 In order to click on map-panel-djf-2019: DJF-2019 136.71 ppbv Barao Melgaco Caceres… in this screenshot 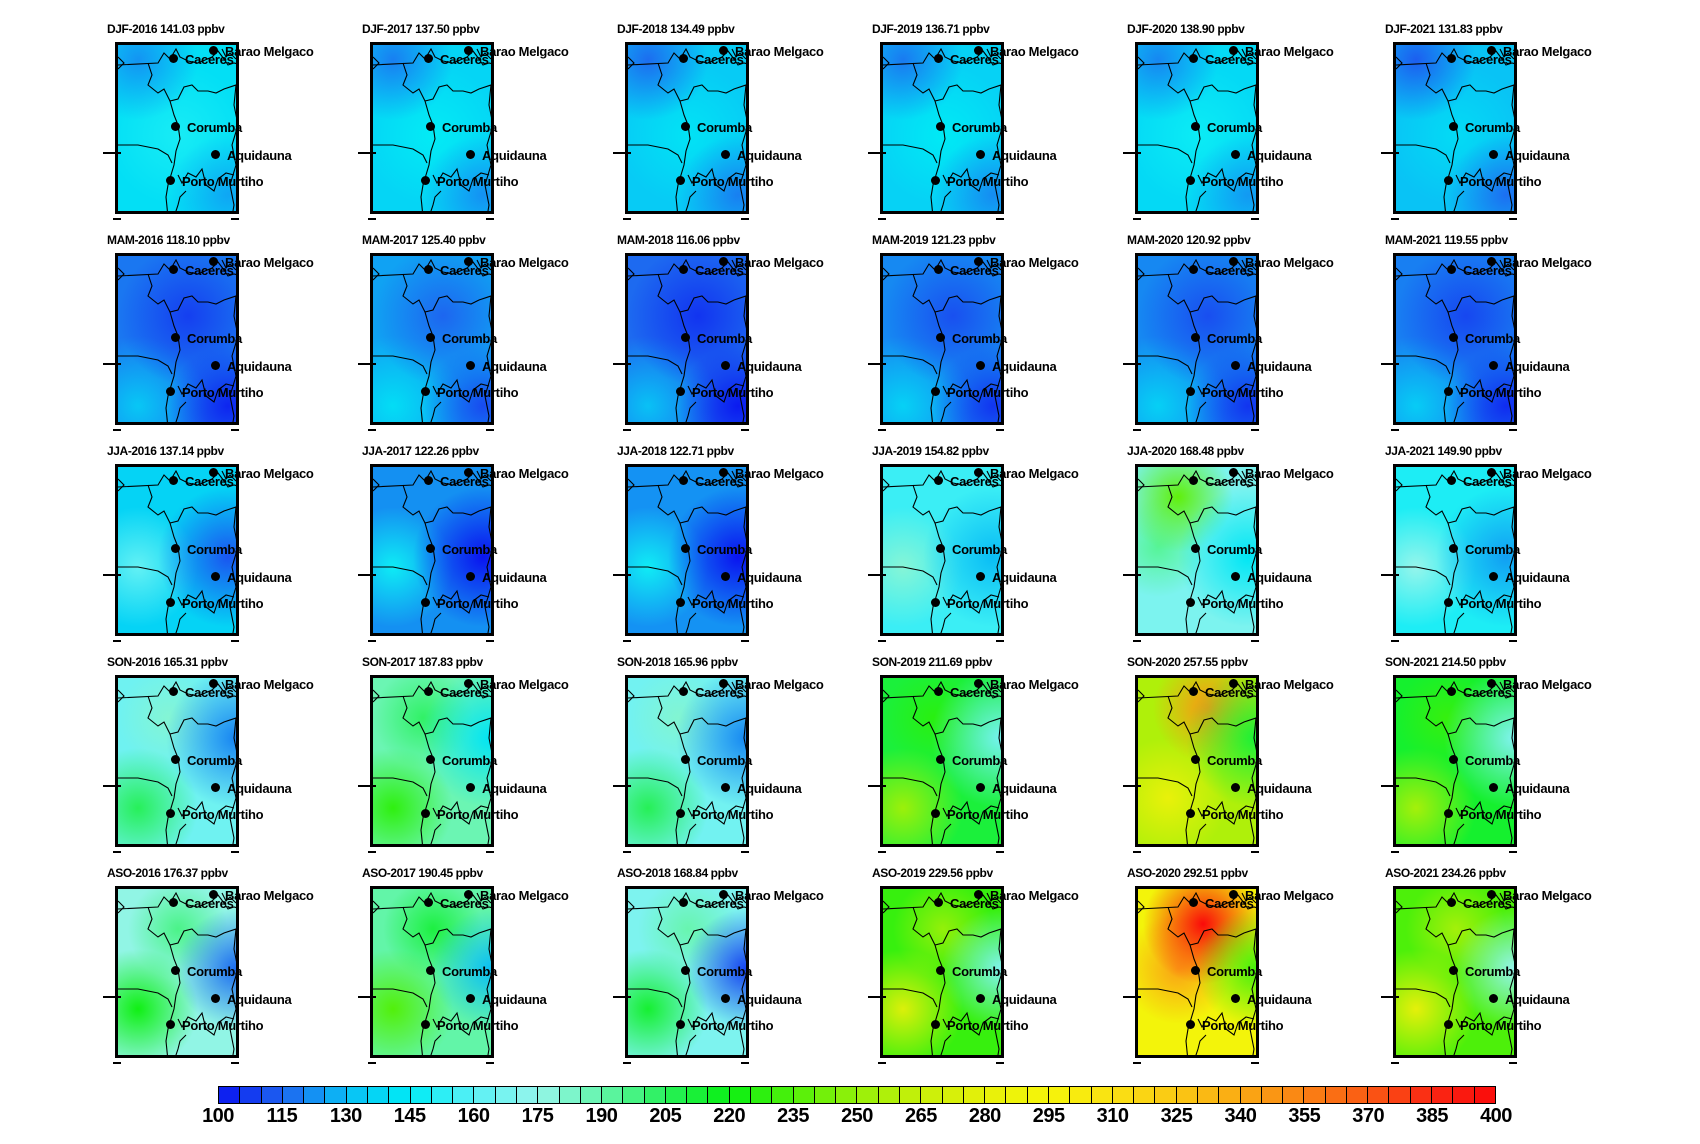, I will do `click(973, 121)`.